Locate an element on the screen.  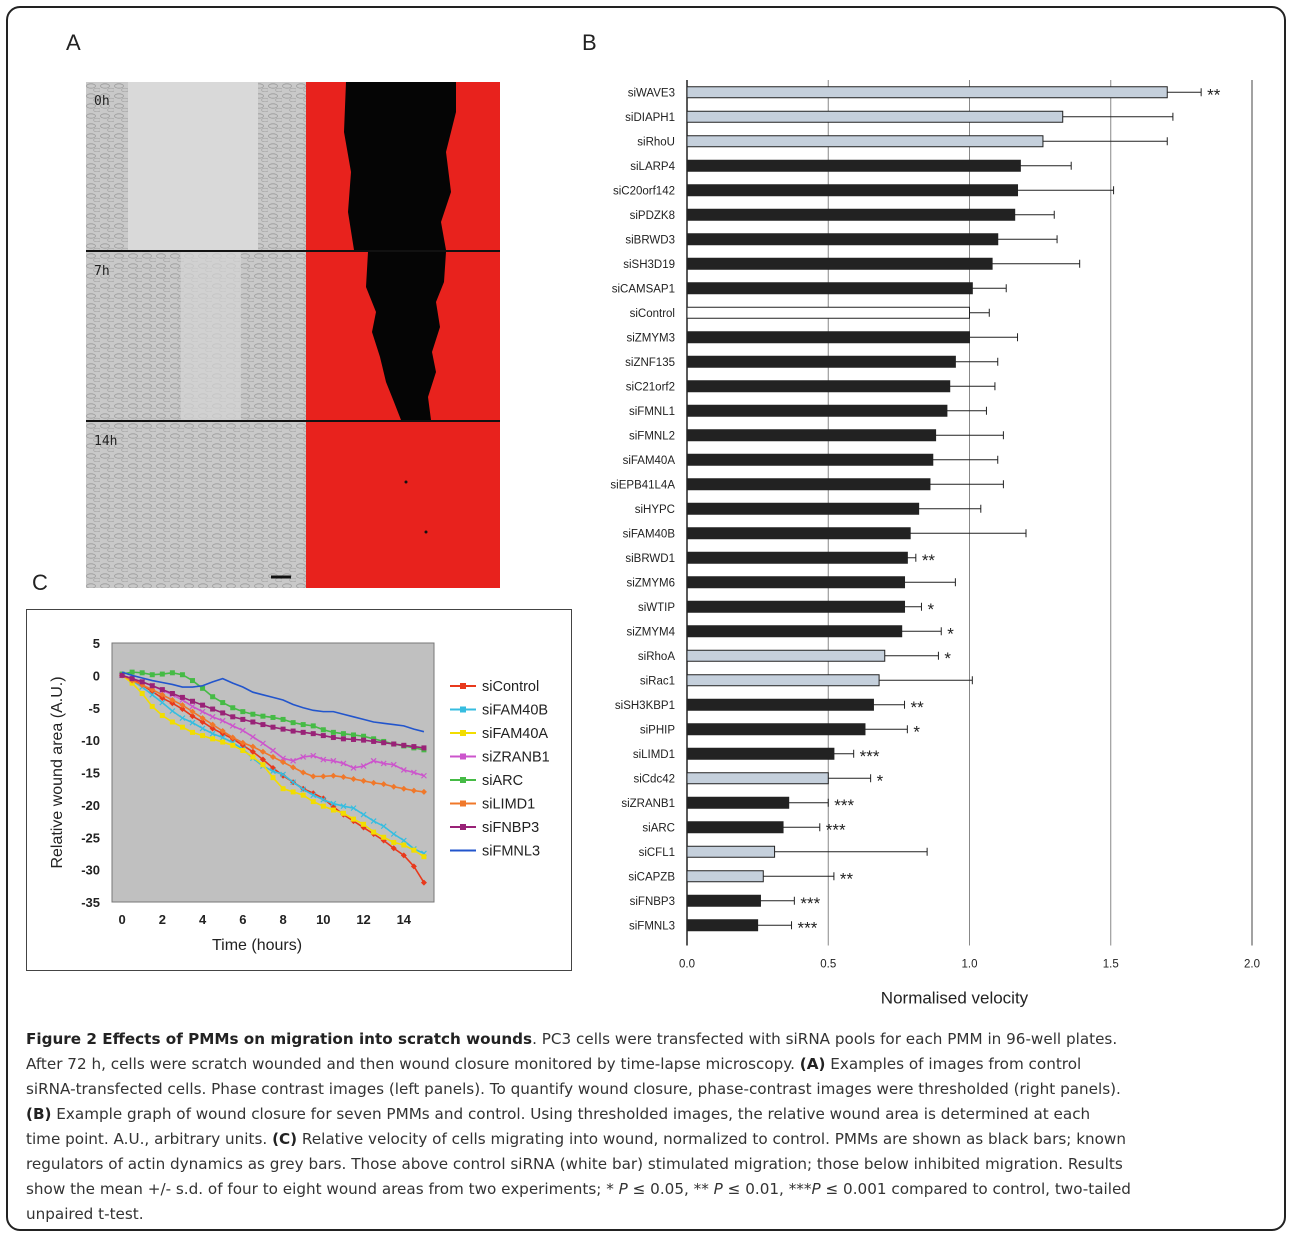
caption-label-a: (A) is located at coordinates (812, 1064).